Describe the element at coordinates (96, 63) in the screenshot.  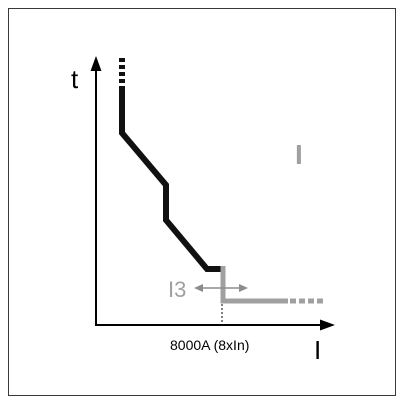
I see `y-axis-arrowhead` at that location.